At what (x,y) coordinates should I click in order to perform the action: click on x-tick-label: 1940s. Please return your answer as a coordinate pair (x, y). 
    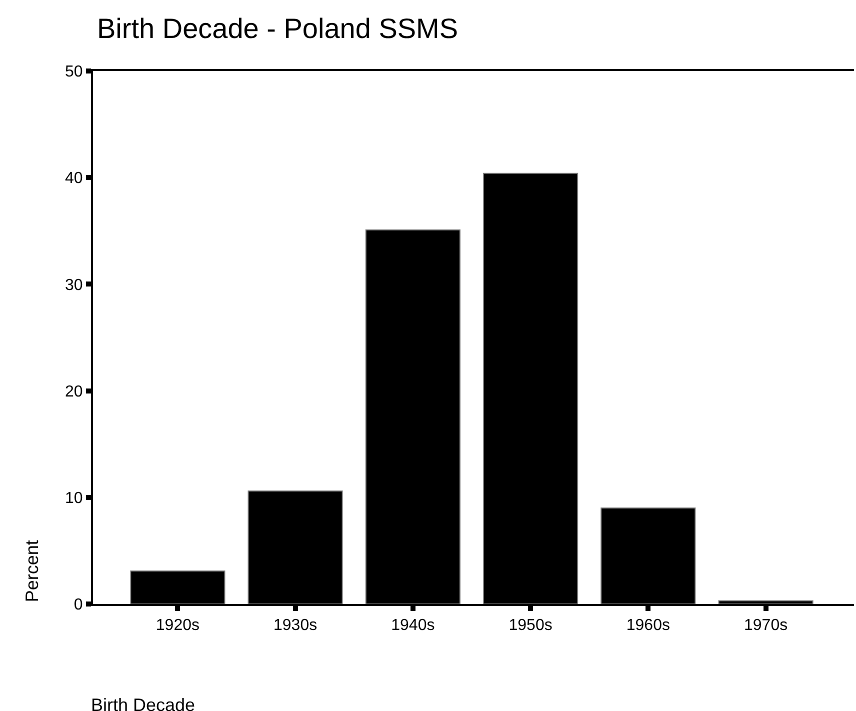
    Looking at the image, I should click on (413, 625).